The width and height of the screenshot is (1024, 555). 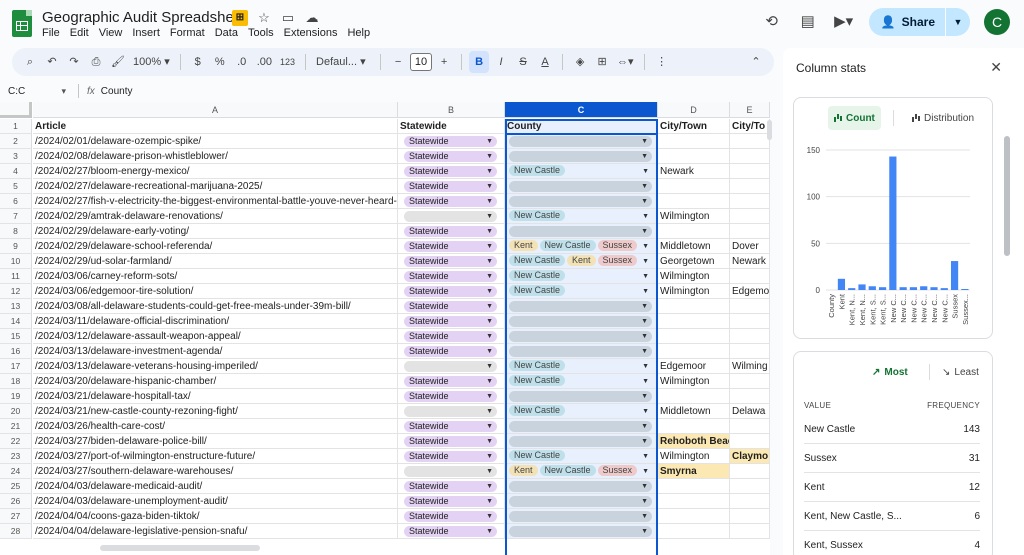 What do you see at coordinates (16, 486) in the screenshot?
I see `row-number: 25` at bounding box center [16, 486].